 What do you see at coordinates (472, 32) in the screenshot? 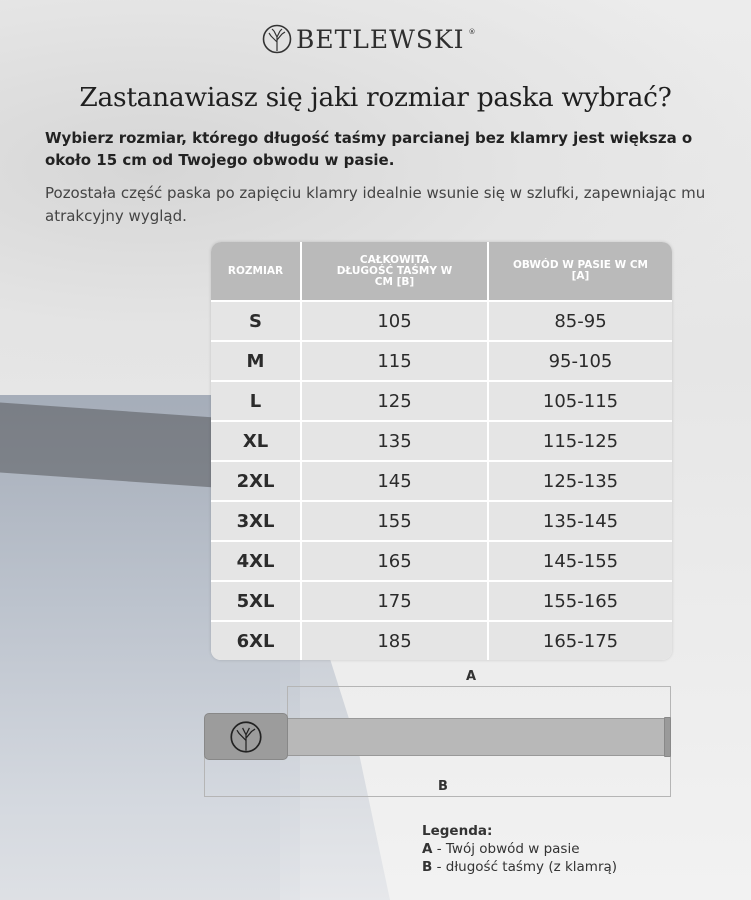
I see `registered-mark: ®` at bounding box center [472, 32].